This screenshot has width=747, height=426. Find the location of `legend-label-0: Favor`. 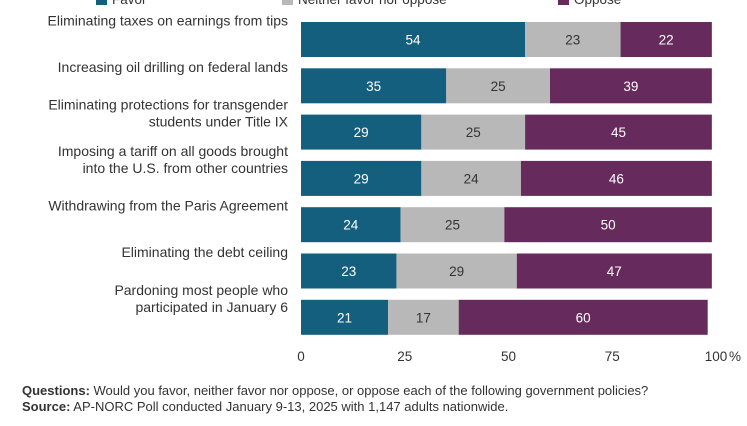

legend-label-0: Favor is located at coordinates (129, 3).